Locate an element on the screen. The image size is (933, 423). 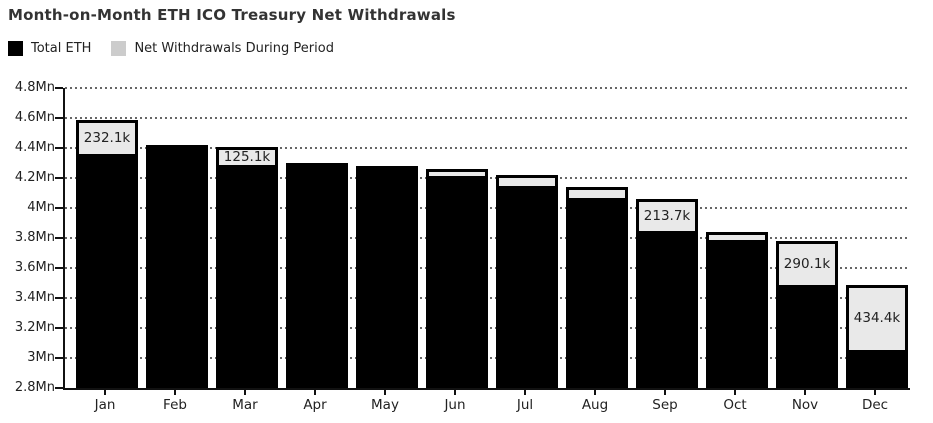
bar-dec: 434.4k is located at coordinates (877, 336).